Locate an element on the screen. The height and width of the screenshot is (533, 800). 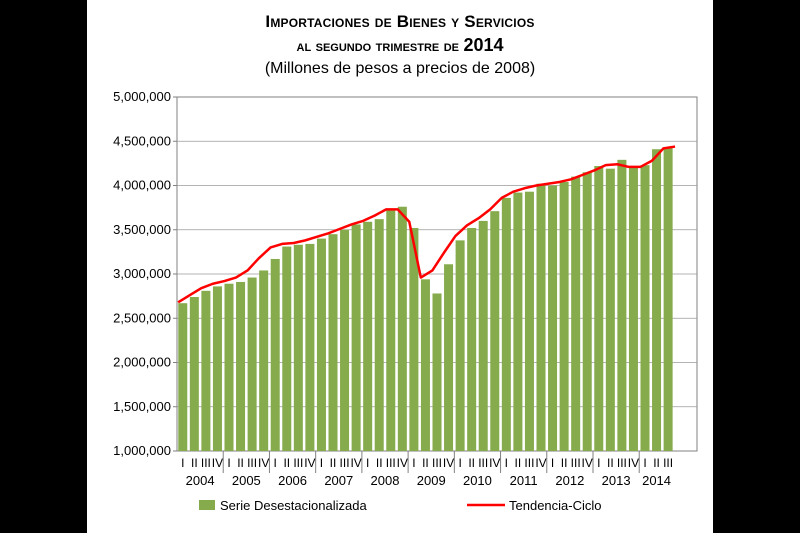
y-tick-label: 1,500,000 is located at coordinates (142, 406).